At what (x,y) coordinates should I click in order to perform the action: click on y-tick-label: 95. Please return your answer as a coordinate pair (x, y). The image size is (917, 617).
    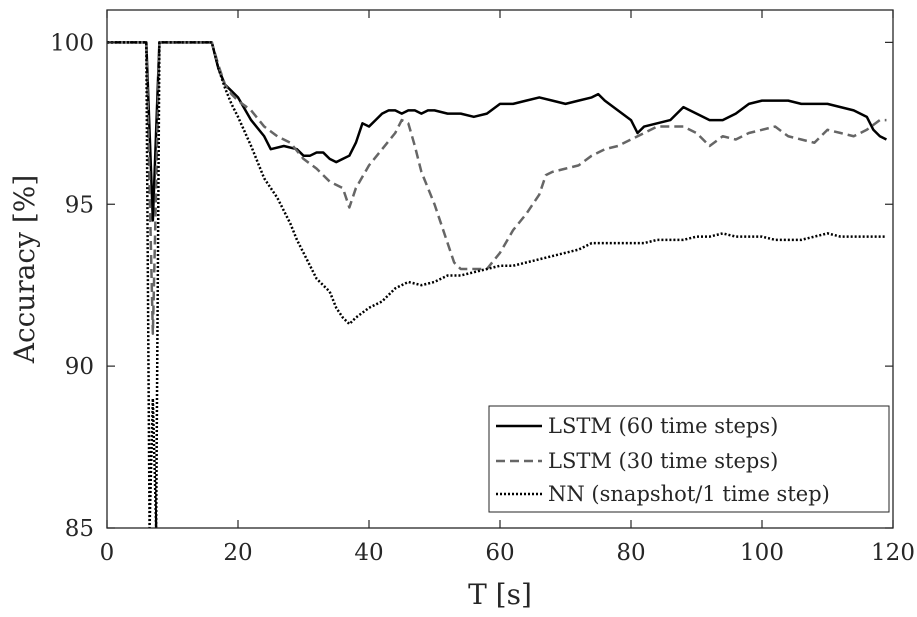
    Looking at the image, I should click on (79, 205).